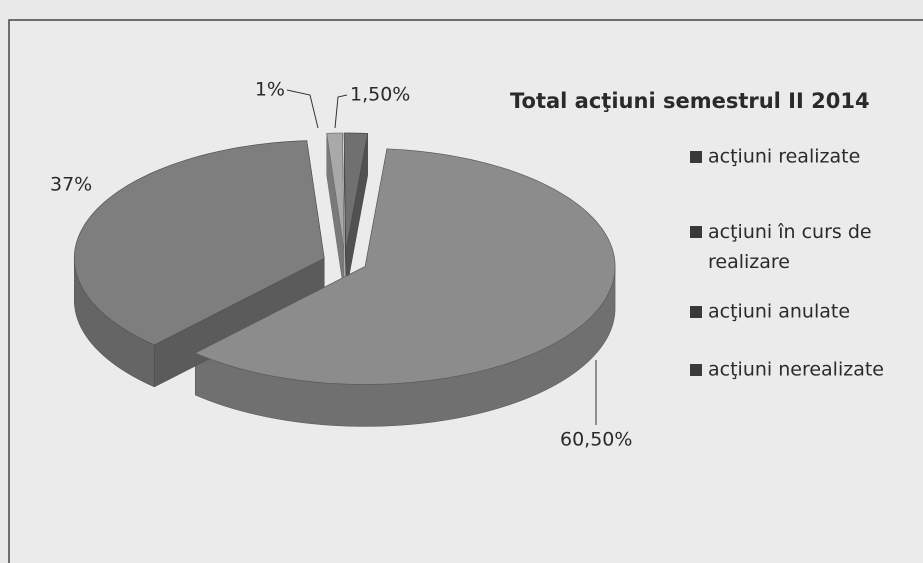 The height and width of the screenshot is (563, 923). I want to click on legend-line: acţiuni în curs de, so click(790, 232).